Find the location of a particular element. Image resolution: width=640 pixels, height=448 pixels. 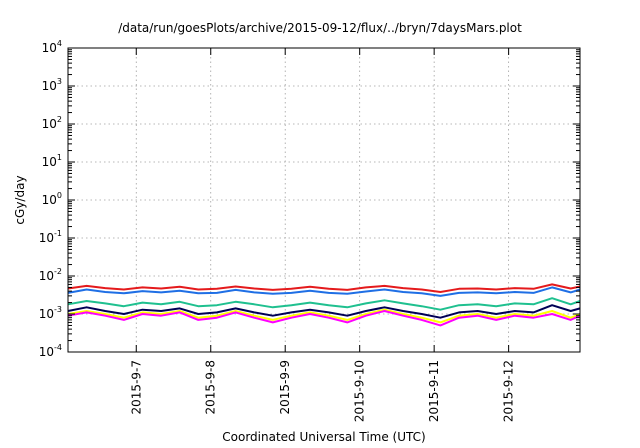

series-lines is located at coordinates (324, 305).